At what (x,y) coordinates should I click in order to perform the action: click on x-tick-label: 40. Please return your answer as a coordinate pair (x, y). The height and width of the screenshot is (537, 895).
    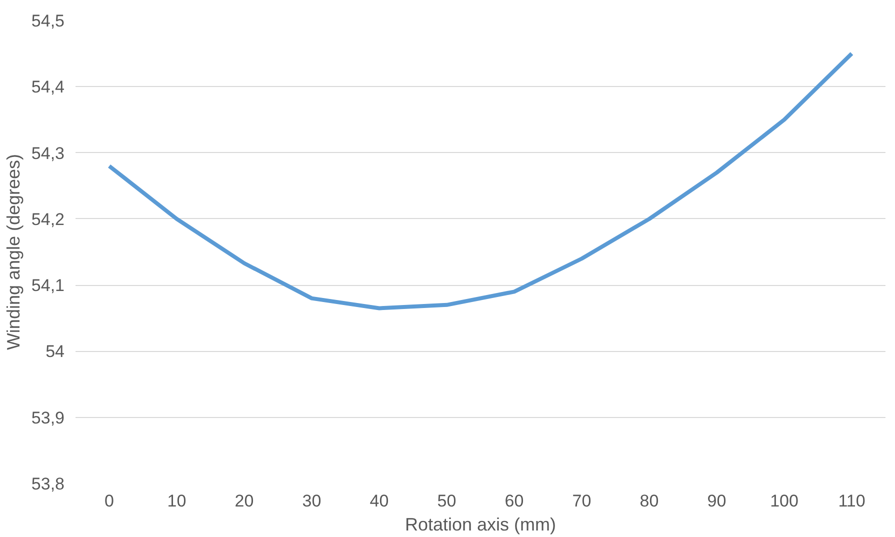
    Looking at the image, I should click on (379, 501).